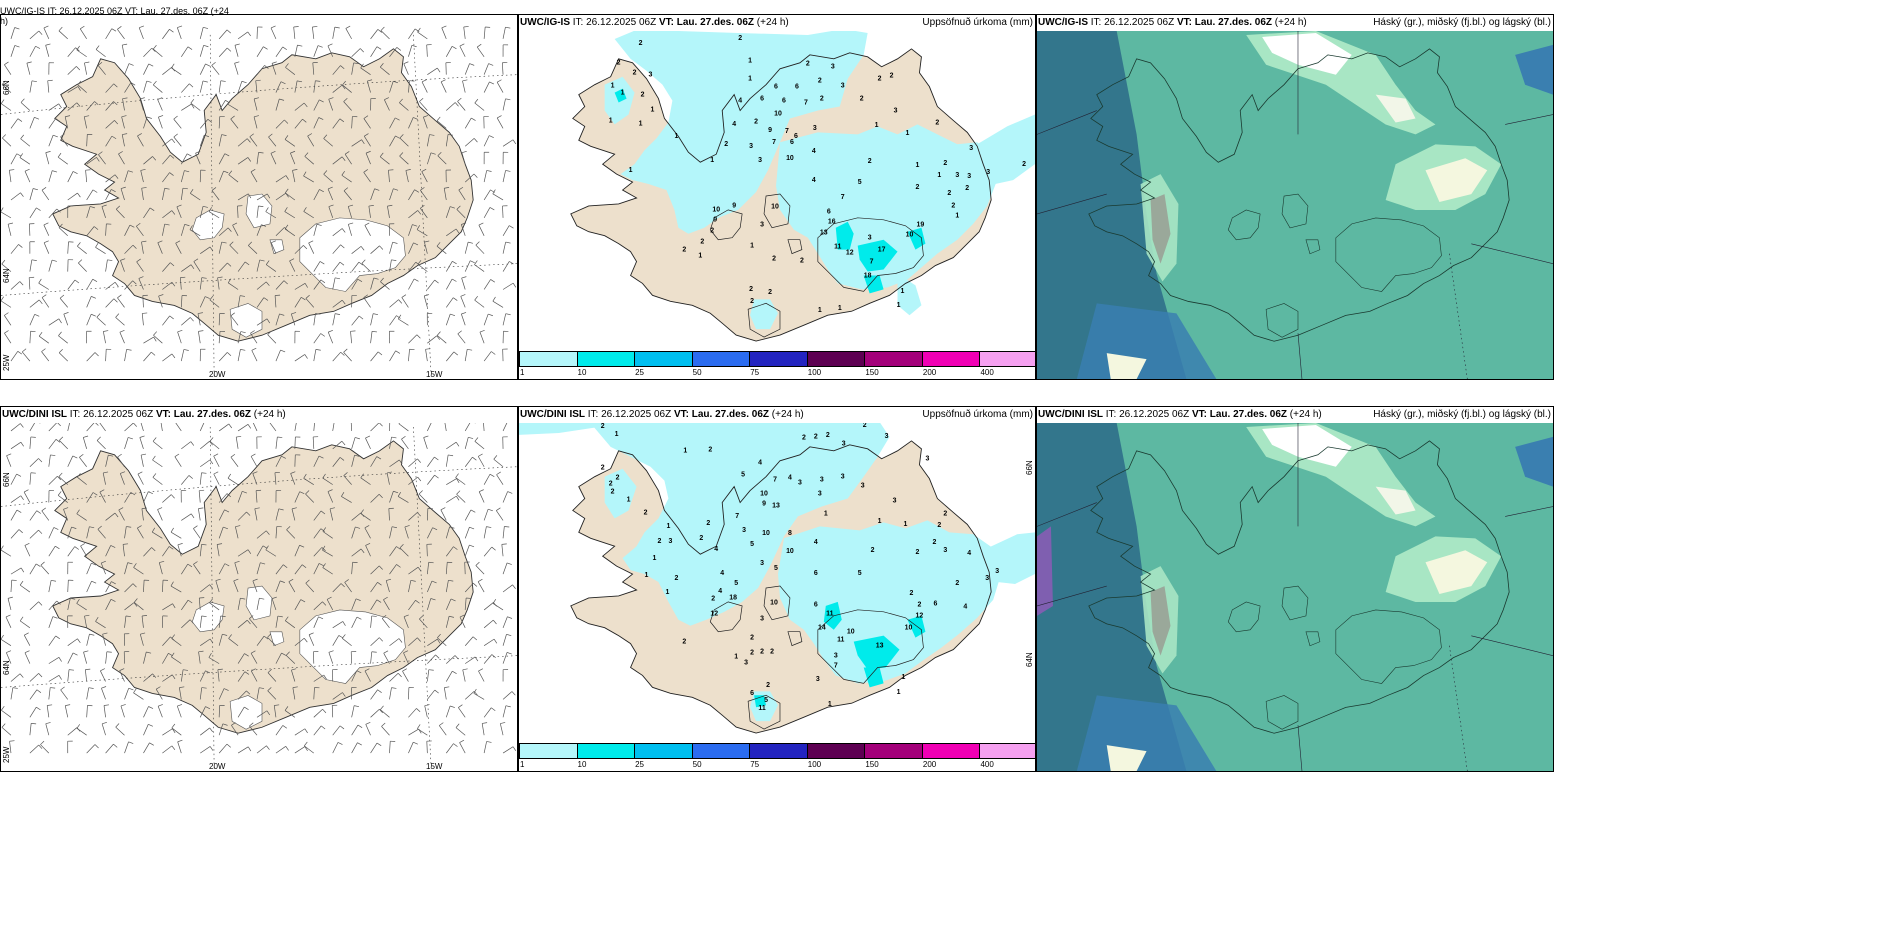 The width and height of the screenshot is (1900, 950). What do you see at coordinates (740, 100) in the screenshot?
I see `precip-value: 4` at bounding box center [740, 100].